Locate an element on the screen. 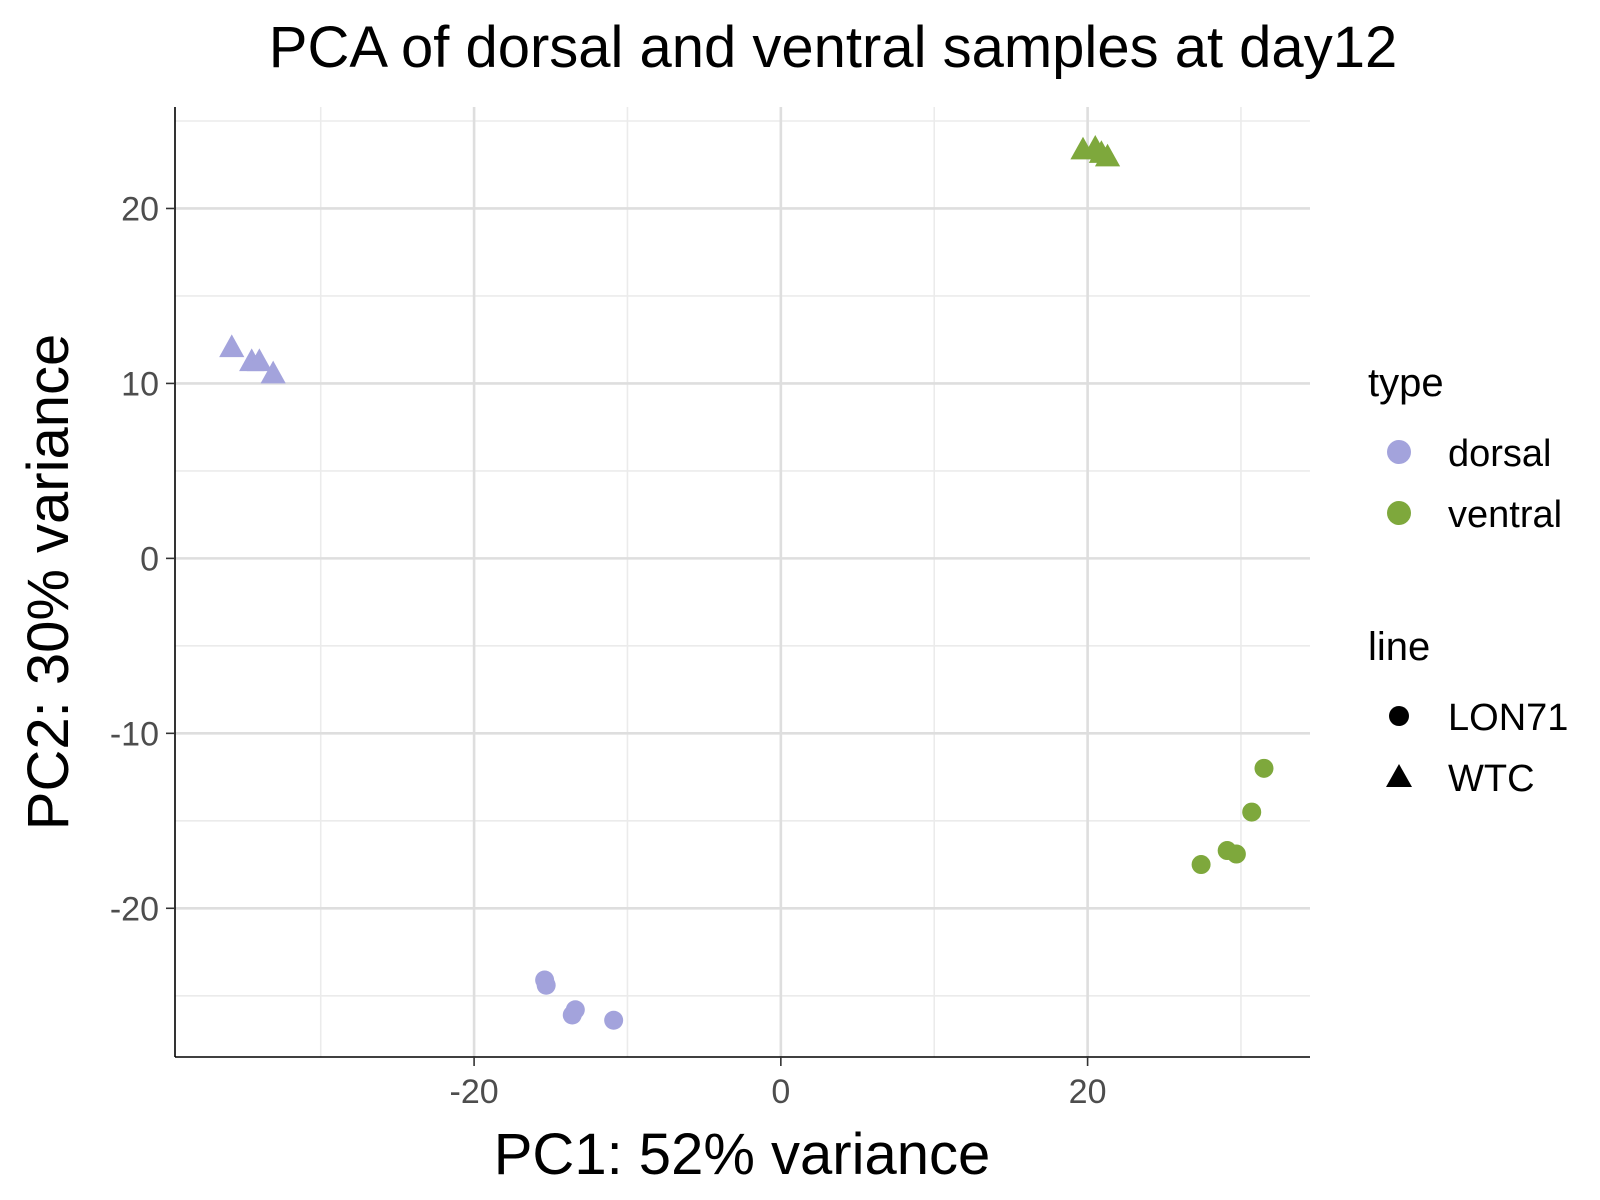 The height and width of the screenshot is (1200, 1600). legend-dorsal-label: dorsal is located at coordinates (1500, 454).